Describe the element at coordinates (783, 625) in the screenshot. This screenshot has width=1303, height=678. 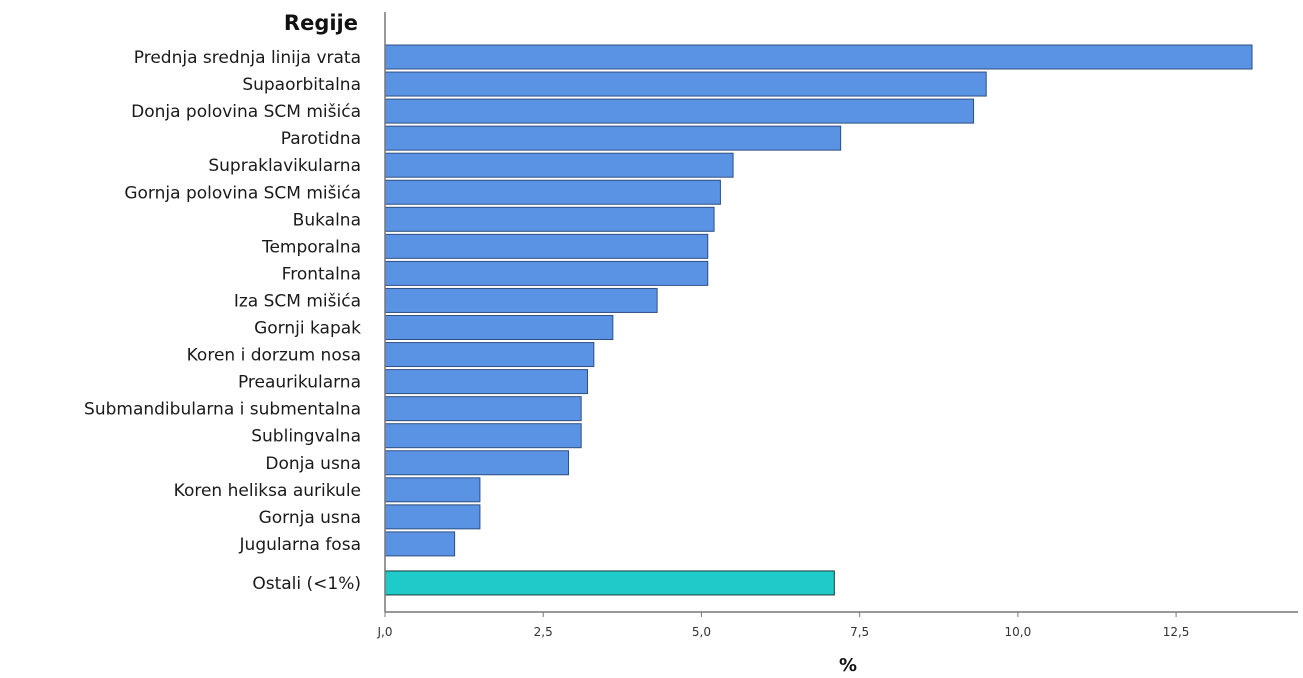
I see `x-ticks: J,0 2,5 5,0 7,5 10,0 12,5` at that location.